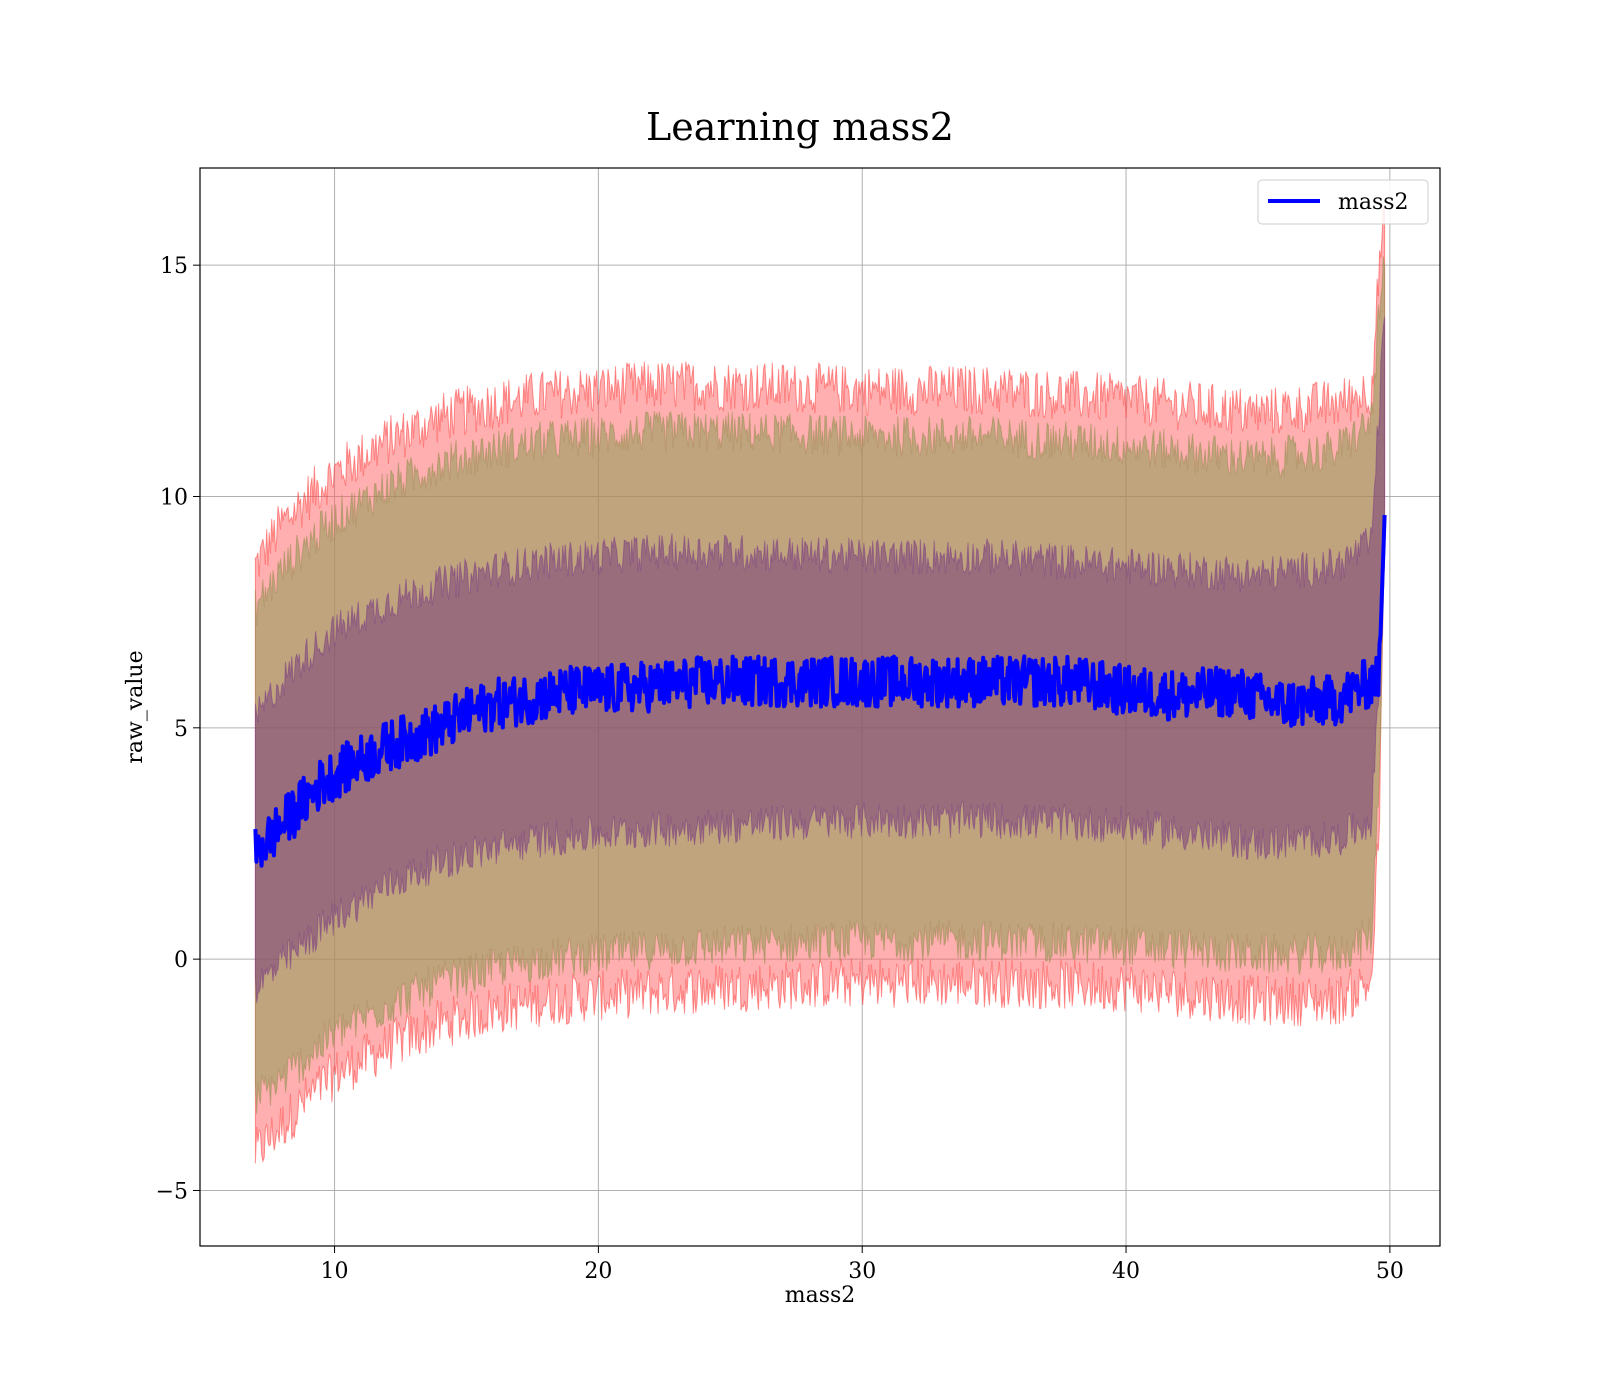 The height and width of the screenshot is (1400, 1600). What do you see at coordinates (598, 1271) in the screenshot?
I see `x-tick-label: 20` at bounding box center [598, 1271].